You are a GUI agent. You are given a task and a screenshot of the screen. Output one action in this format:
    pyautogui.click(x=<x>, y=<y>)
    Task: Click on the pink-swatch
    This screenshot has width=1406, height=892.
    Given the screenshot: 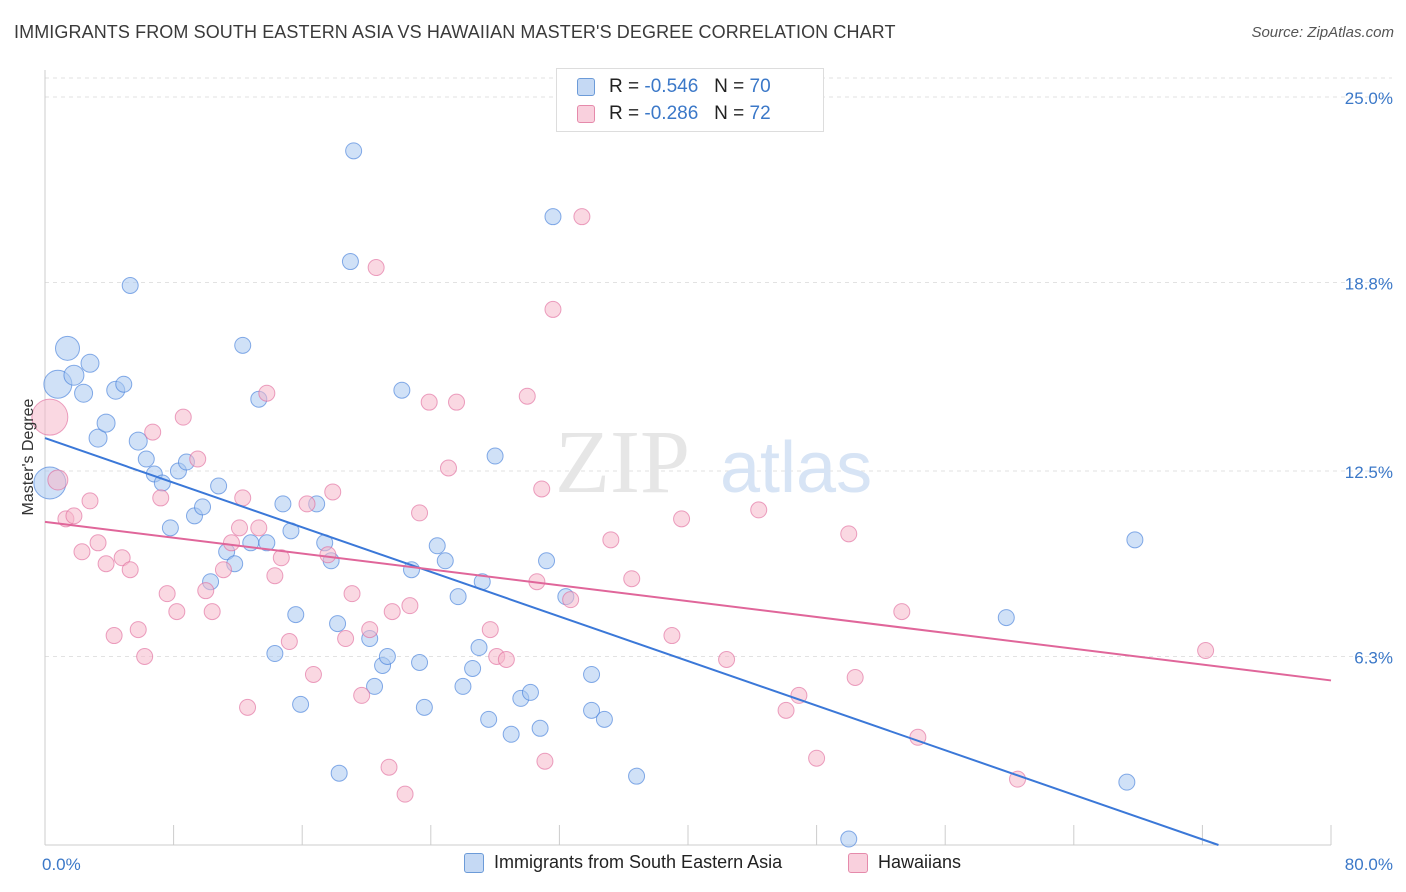 What is the action you would take?
    pyautogui.click(x=586, y=114)
    